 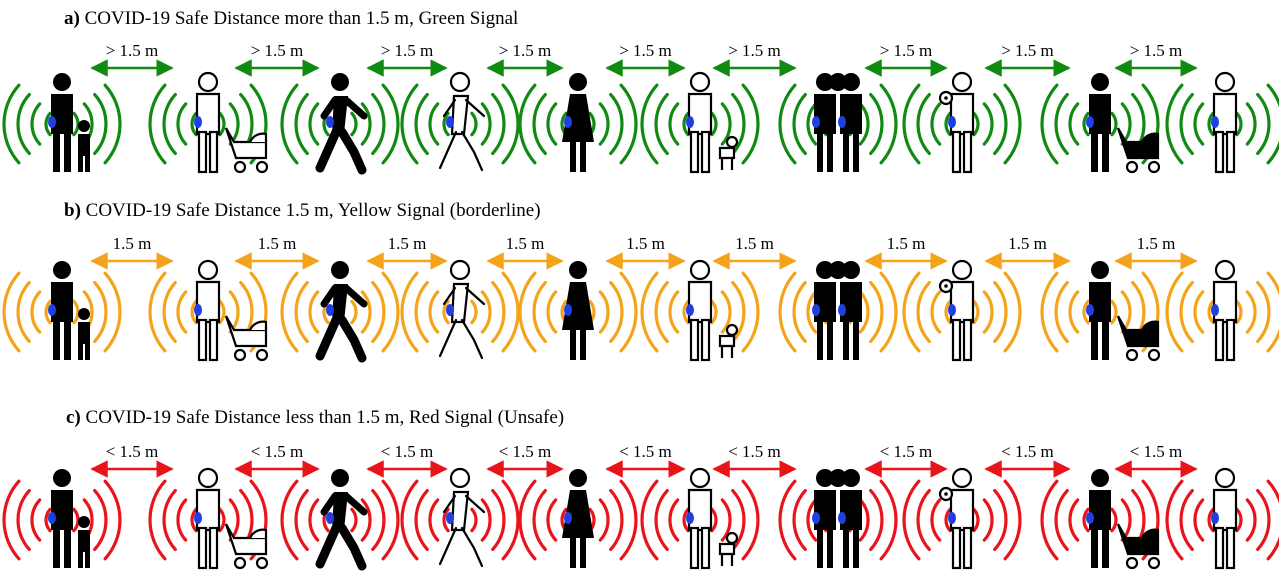 What do you see at coordinates (69, 122) in the screenshot?
I see `parent-child-icon` at bounding box center [69, 122].